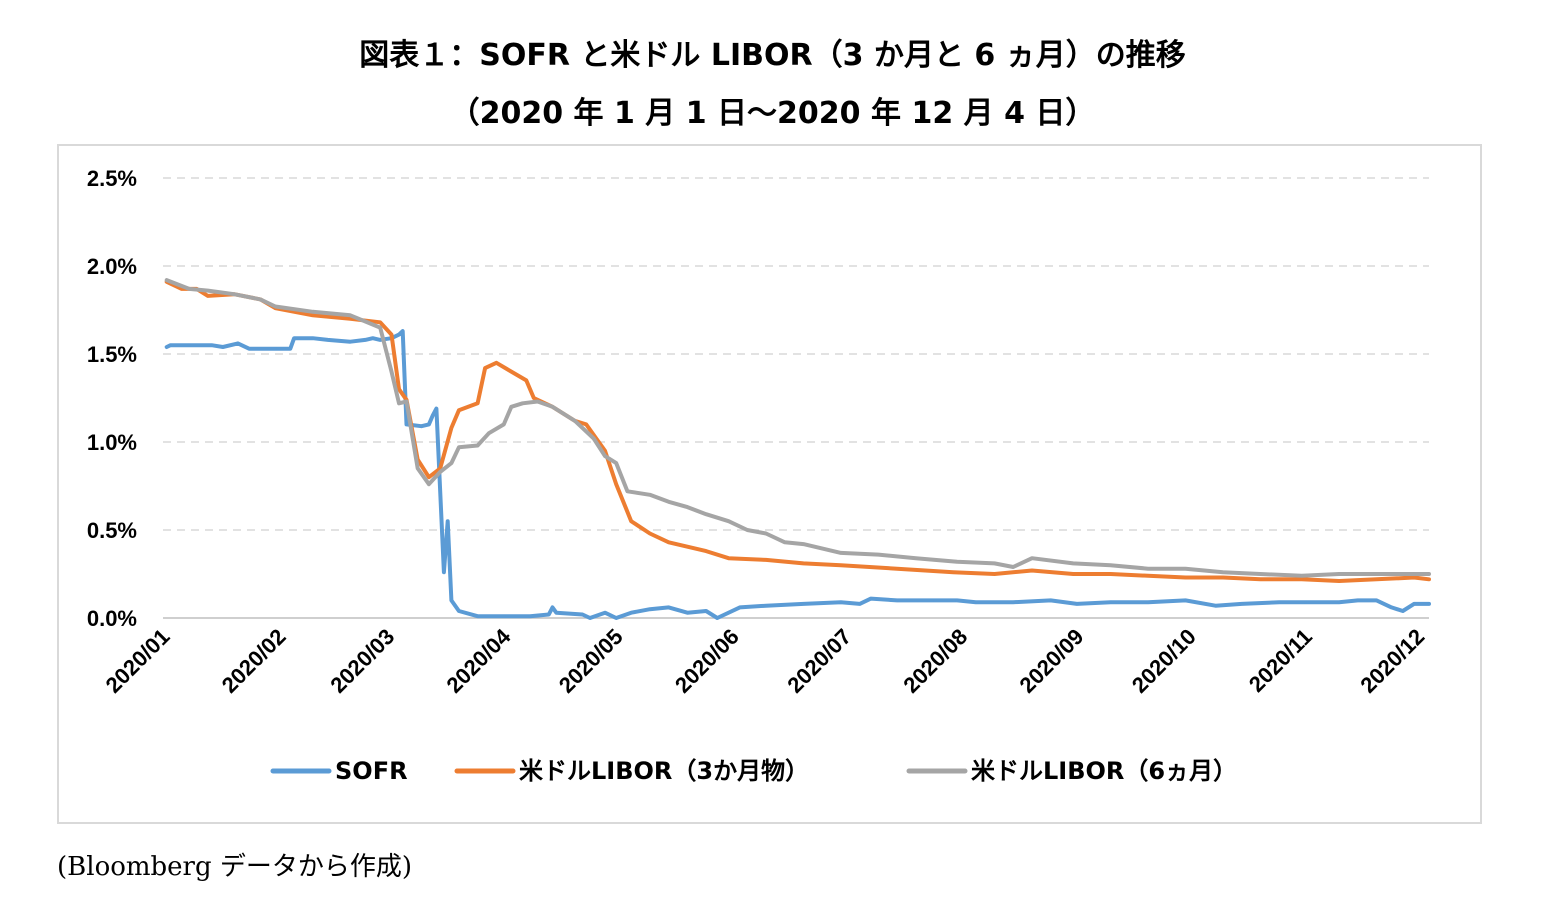  I want to click on chart-title: 図表１：SOFR と米ドル LIBOR（3 か月と 6 ヵ月）の推移, so click(772, 55).